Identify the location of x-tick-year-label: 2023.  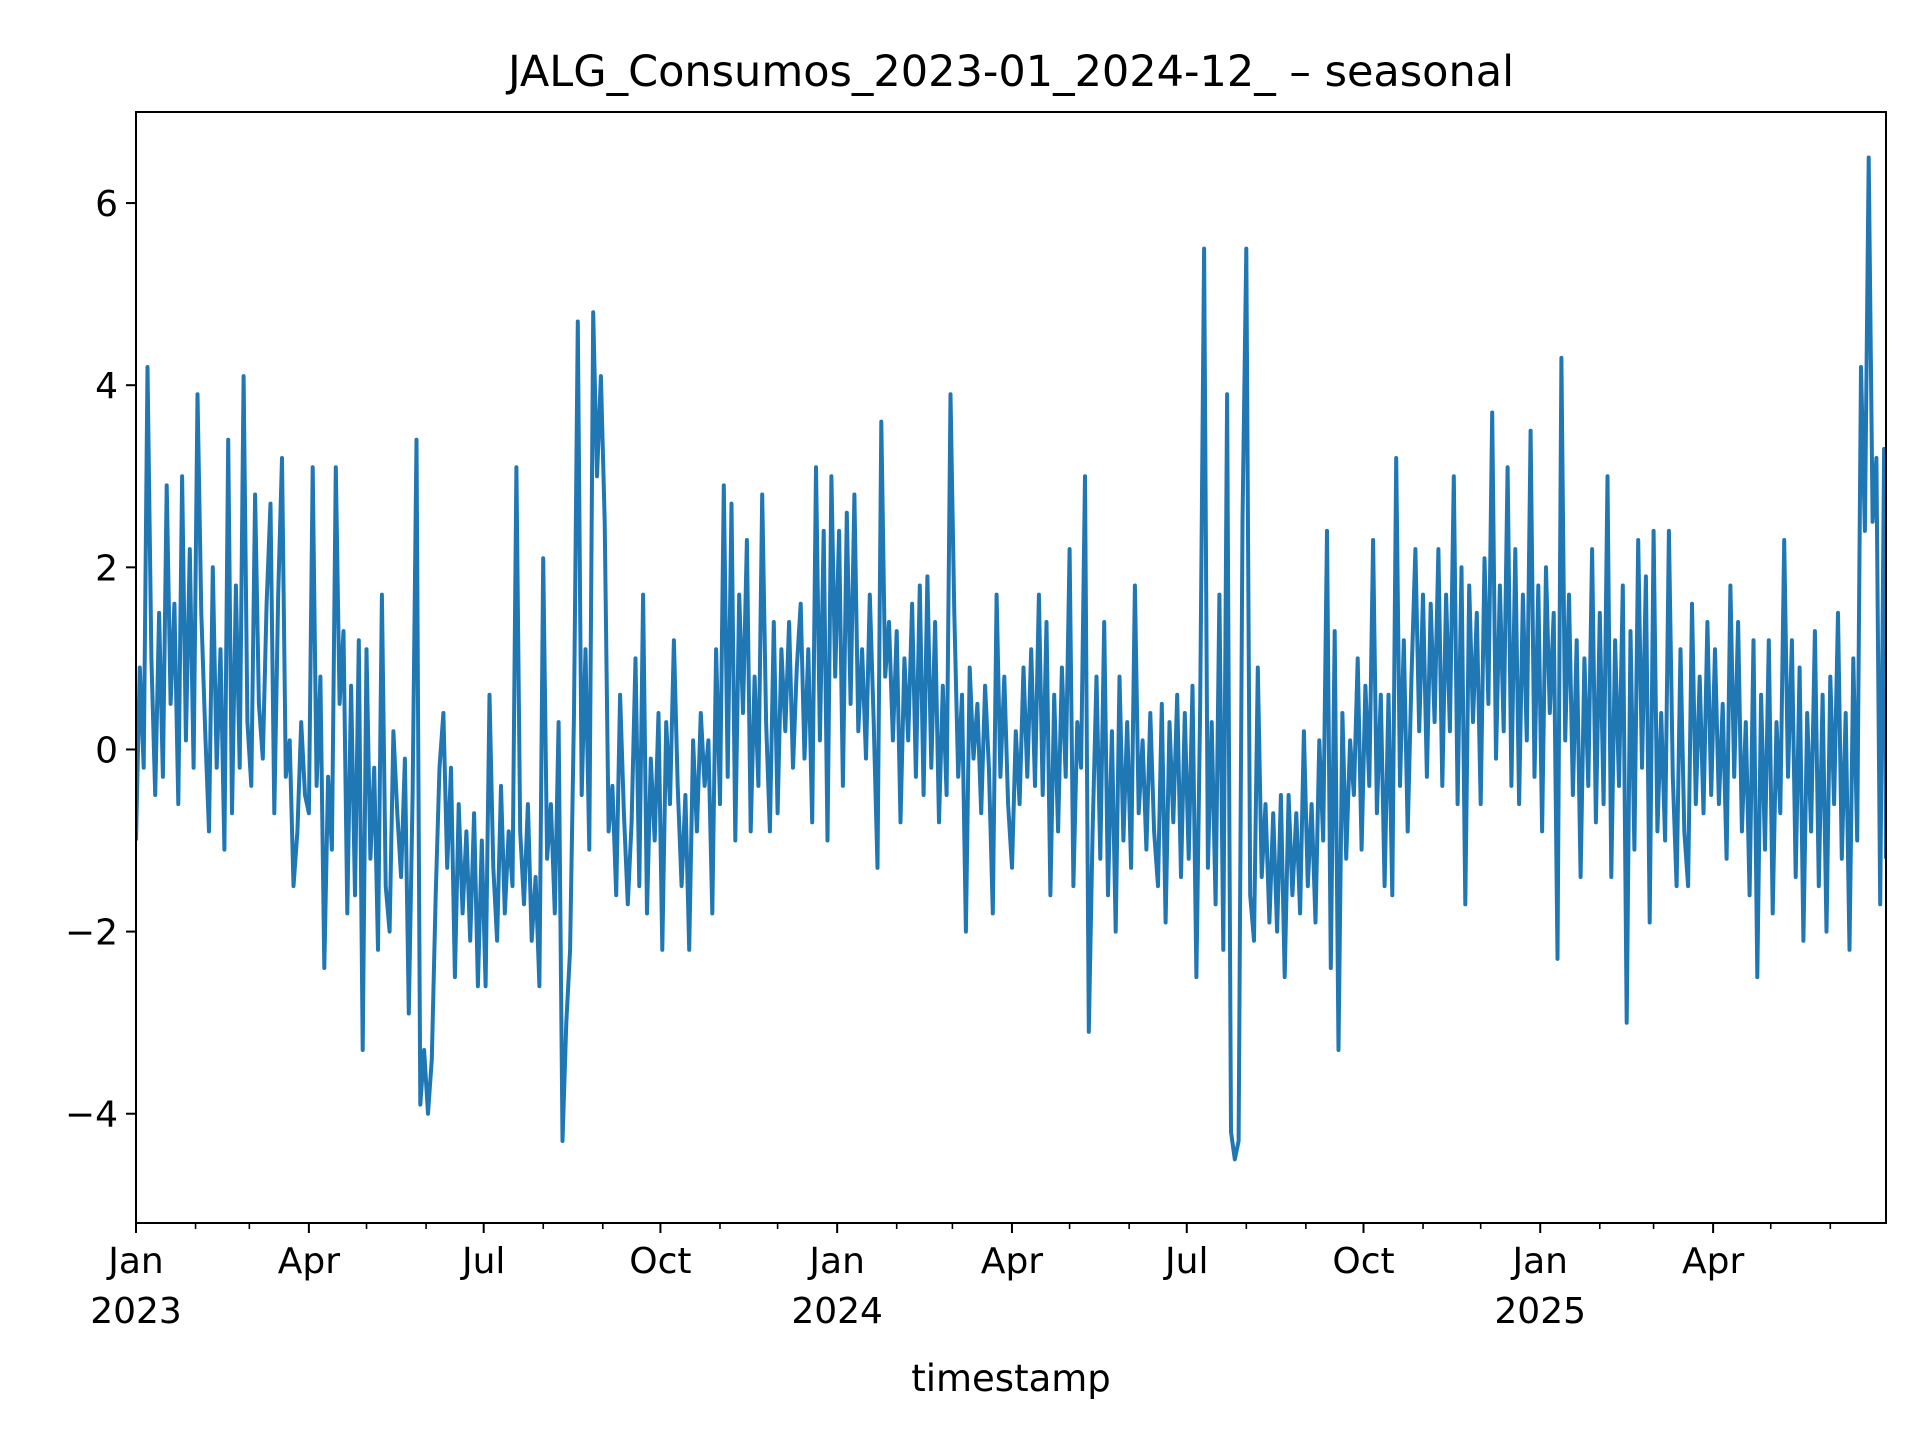
(136, 1311).